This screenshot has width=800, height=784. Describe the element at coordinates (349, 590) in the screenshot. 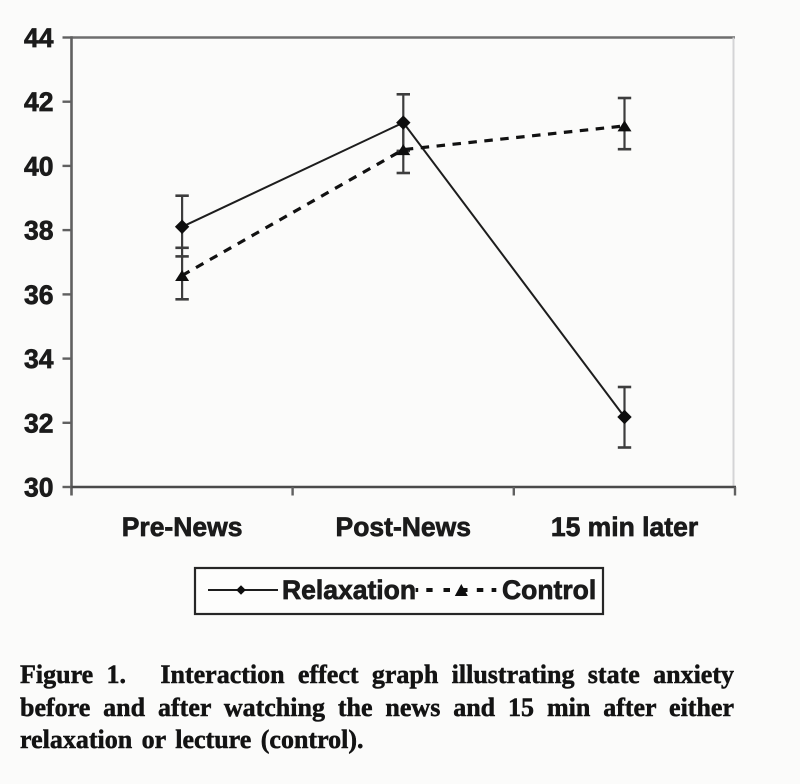

I see `svg-text: Relaxation` at that location.